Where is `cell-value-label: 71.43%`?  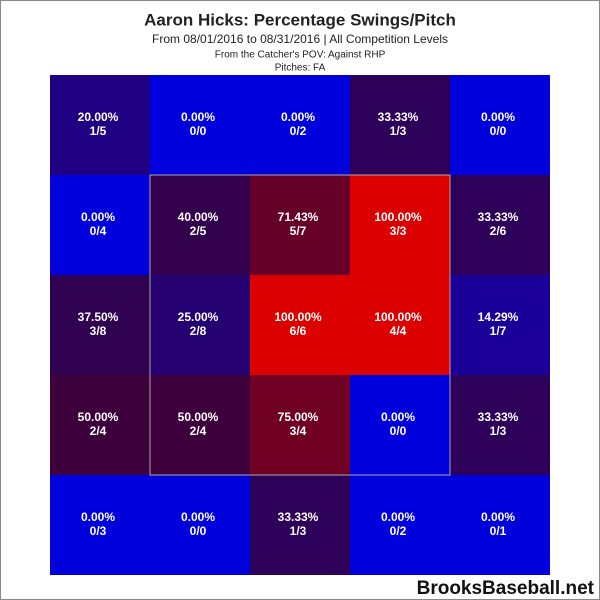 cell-value-label: 71.43% is located at coordinates (298, 217).